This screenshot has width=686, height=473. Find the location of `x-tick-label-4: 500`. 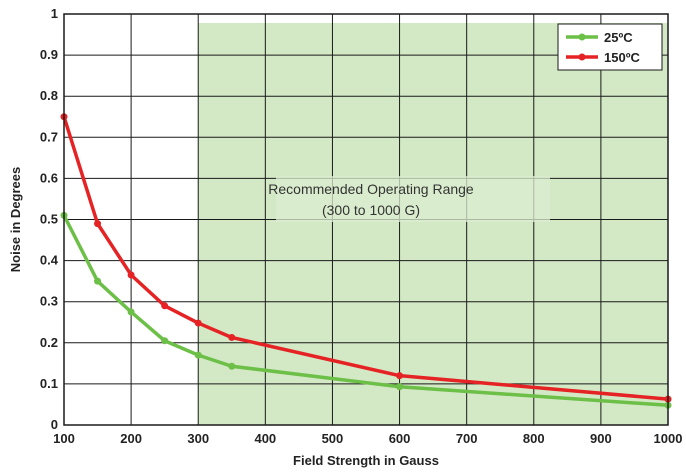

x-tick-label-4: 500 is located at coordinates (333, 438).